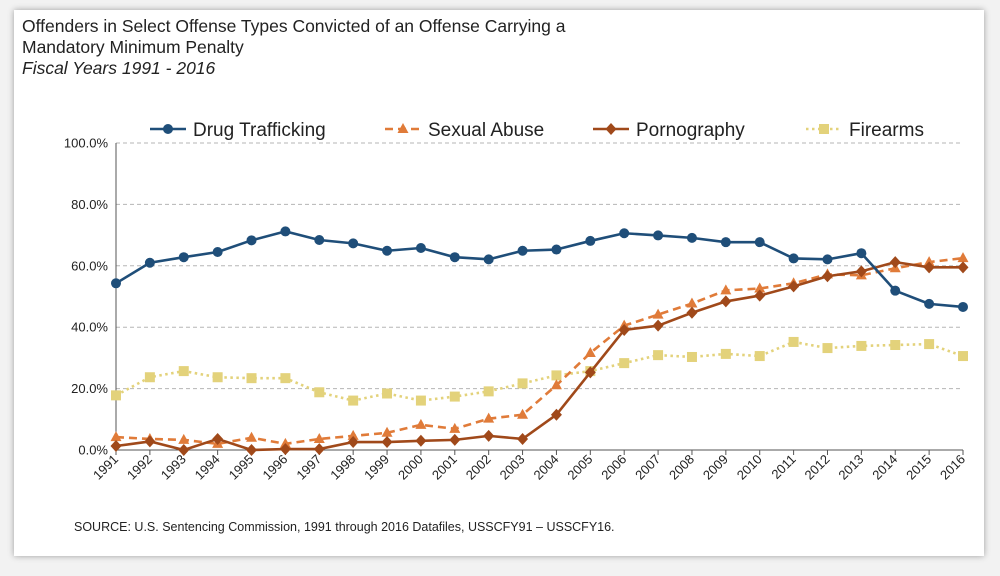  Describe the element at coordinates (89, 204) in the screenshot. I see `y-tick-label: 80.0%` at that location.